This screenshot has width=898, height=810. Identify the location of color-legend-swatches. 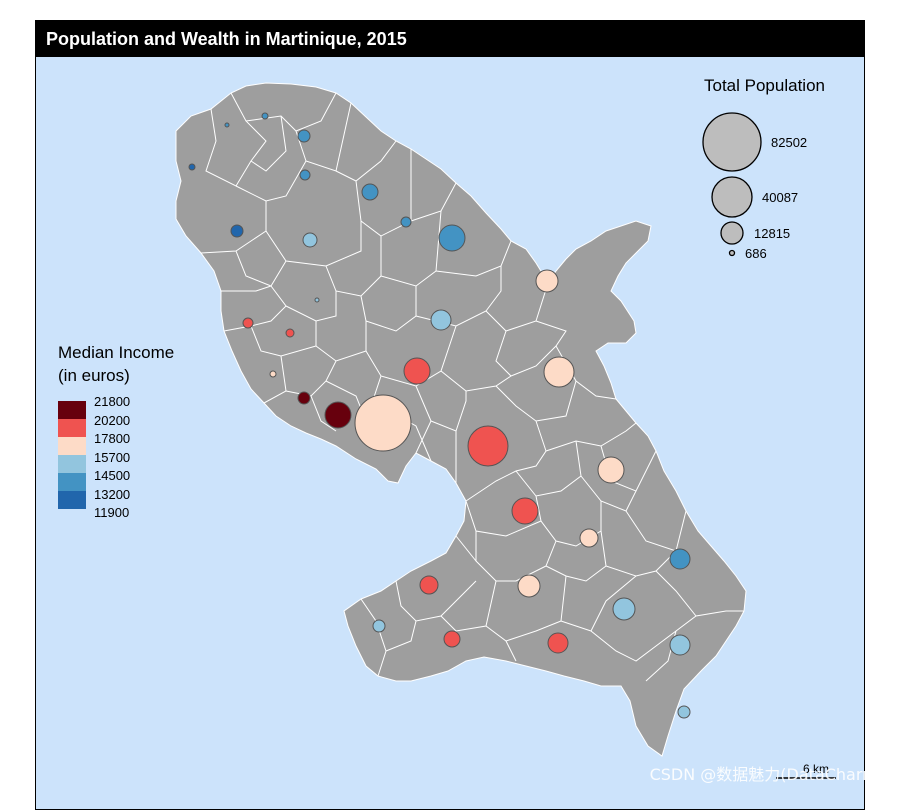
(72, 455).